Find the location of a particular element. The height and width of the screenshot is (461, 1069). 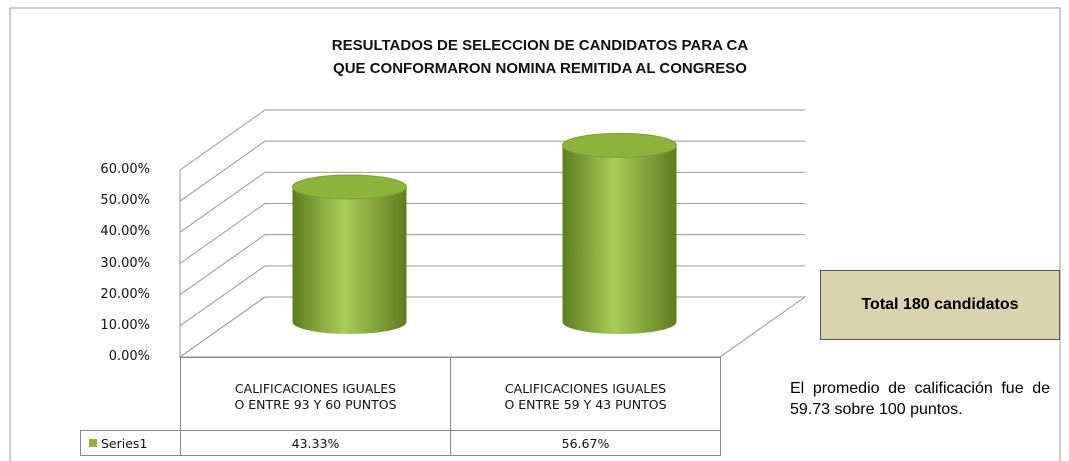

y-tick-label: 50.00% is located at coordinates (125, 201).